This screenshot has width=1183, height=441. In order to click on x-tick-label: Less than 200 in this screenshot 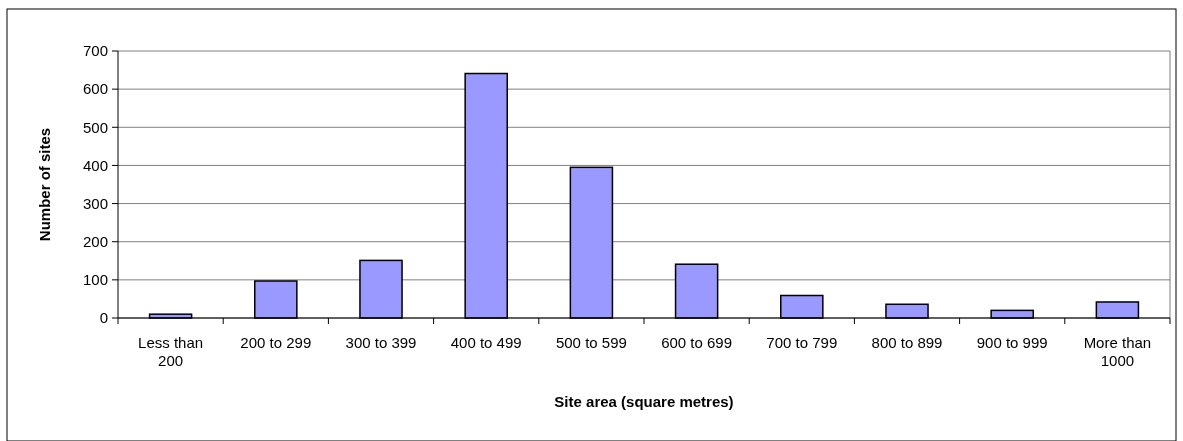, I will do `click(171, 351)`.